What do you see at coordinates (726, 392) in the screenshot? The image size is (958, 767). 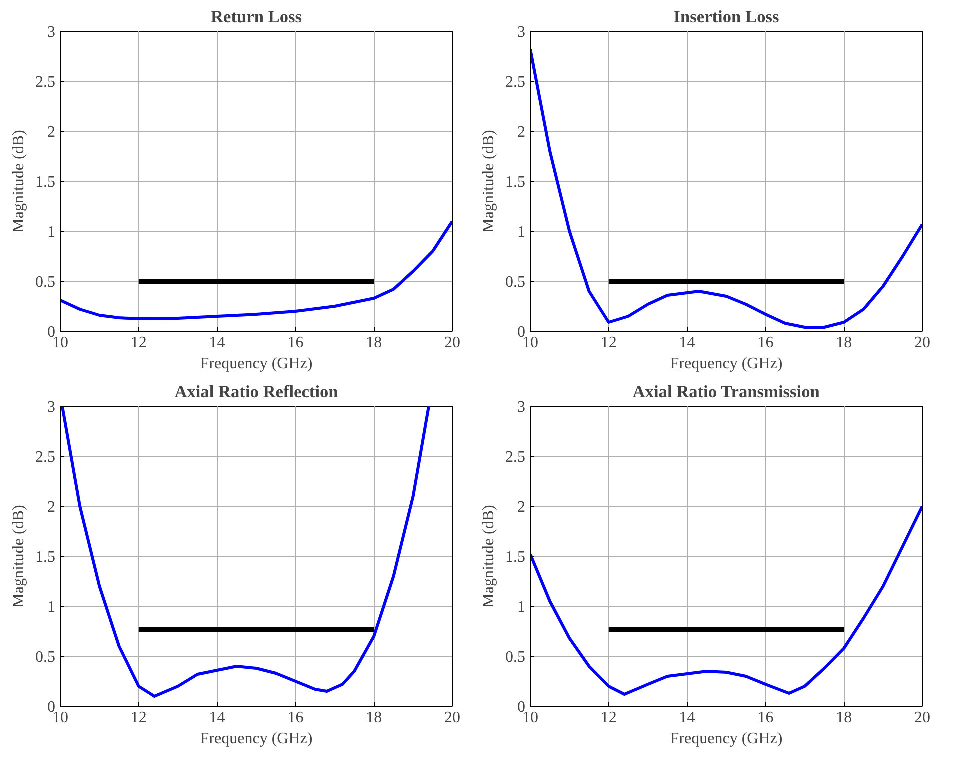 I see `chart-title: Axial Ratio Transmission` at bounding box center [726, 392].